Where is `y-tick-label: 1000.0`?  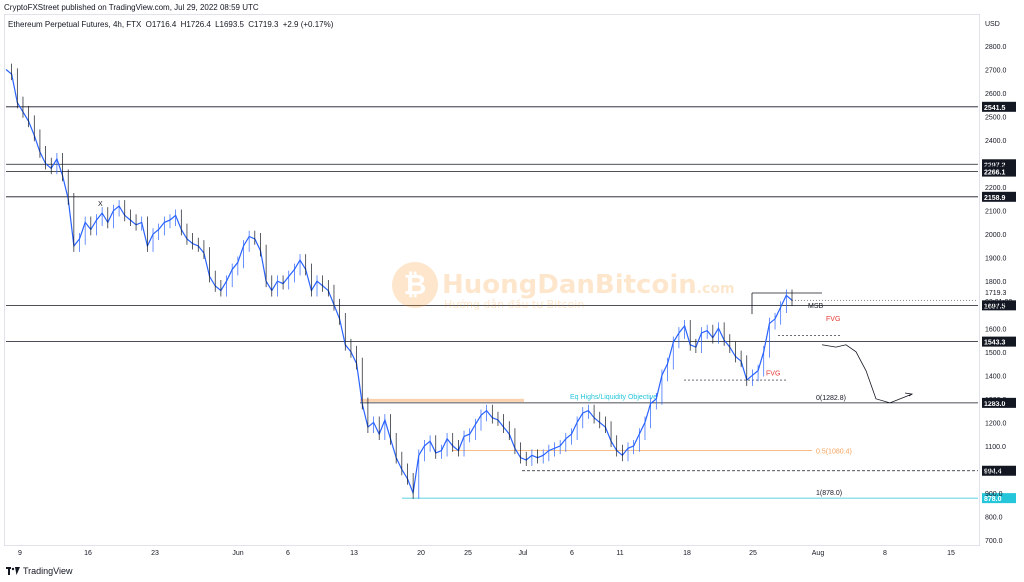 y-tick-label: 1000.0 is located at coordinates (996, 470).